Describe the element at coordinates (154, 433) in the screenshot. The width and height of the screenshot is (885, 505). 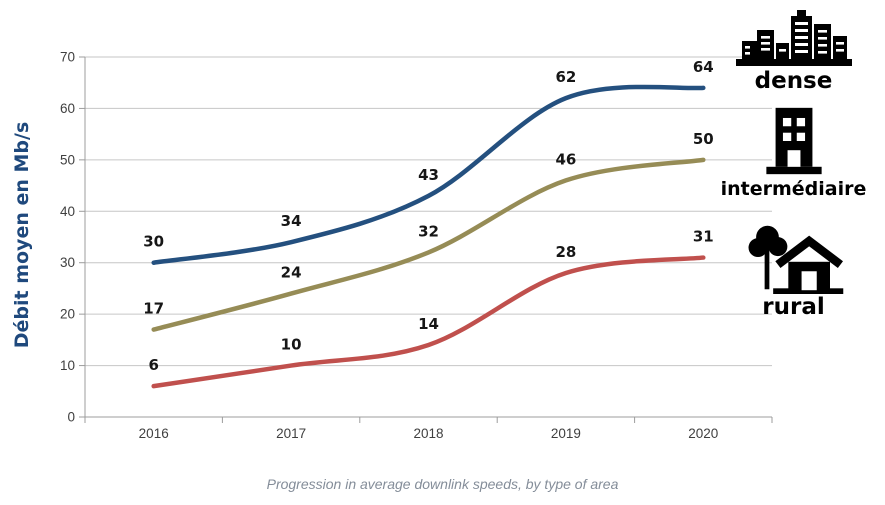
I see `svg-text: 2016` at that location.